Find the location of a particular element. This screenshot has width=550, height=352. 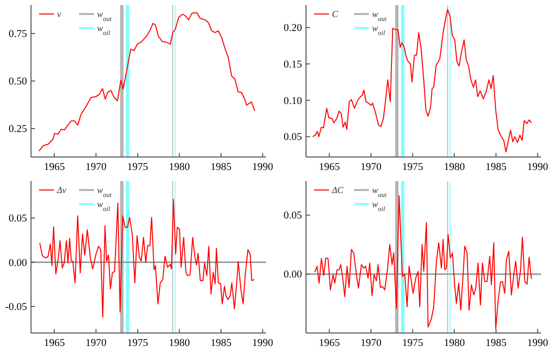

y-tick-label: -0.05 is located at coordinates (16, 307).